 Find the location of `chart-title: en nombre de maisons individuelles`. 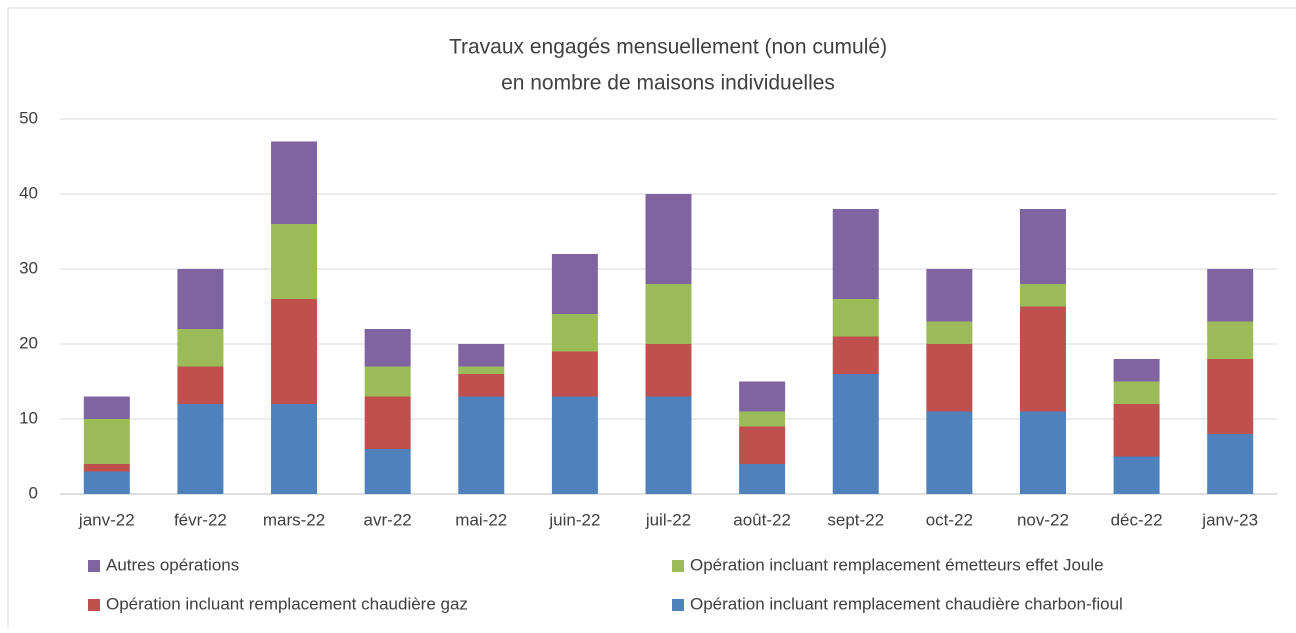

chart-title: en nombre de maisons individuelles is located at coordinates (668, 83).